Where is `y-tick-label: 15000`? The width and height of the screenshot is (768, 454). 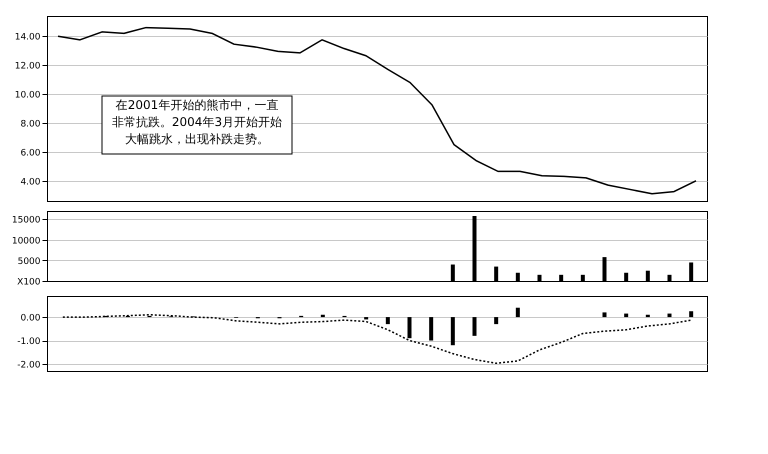 y-tick-label: 15000 is located at coordinates (26, 221).